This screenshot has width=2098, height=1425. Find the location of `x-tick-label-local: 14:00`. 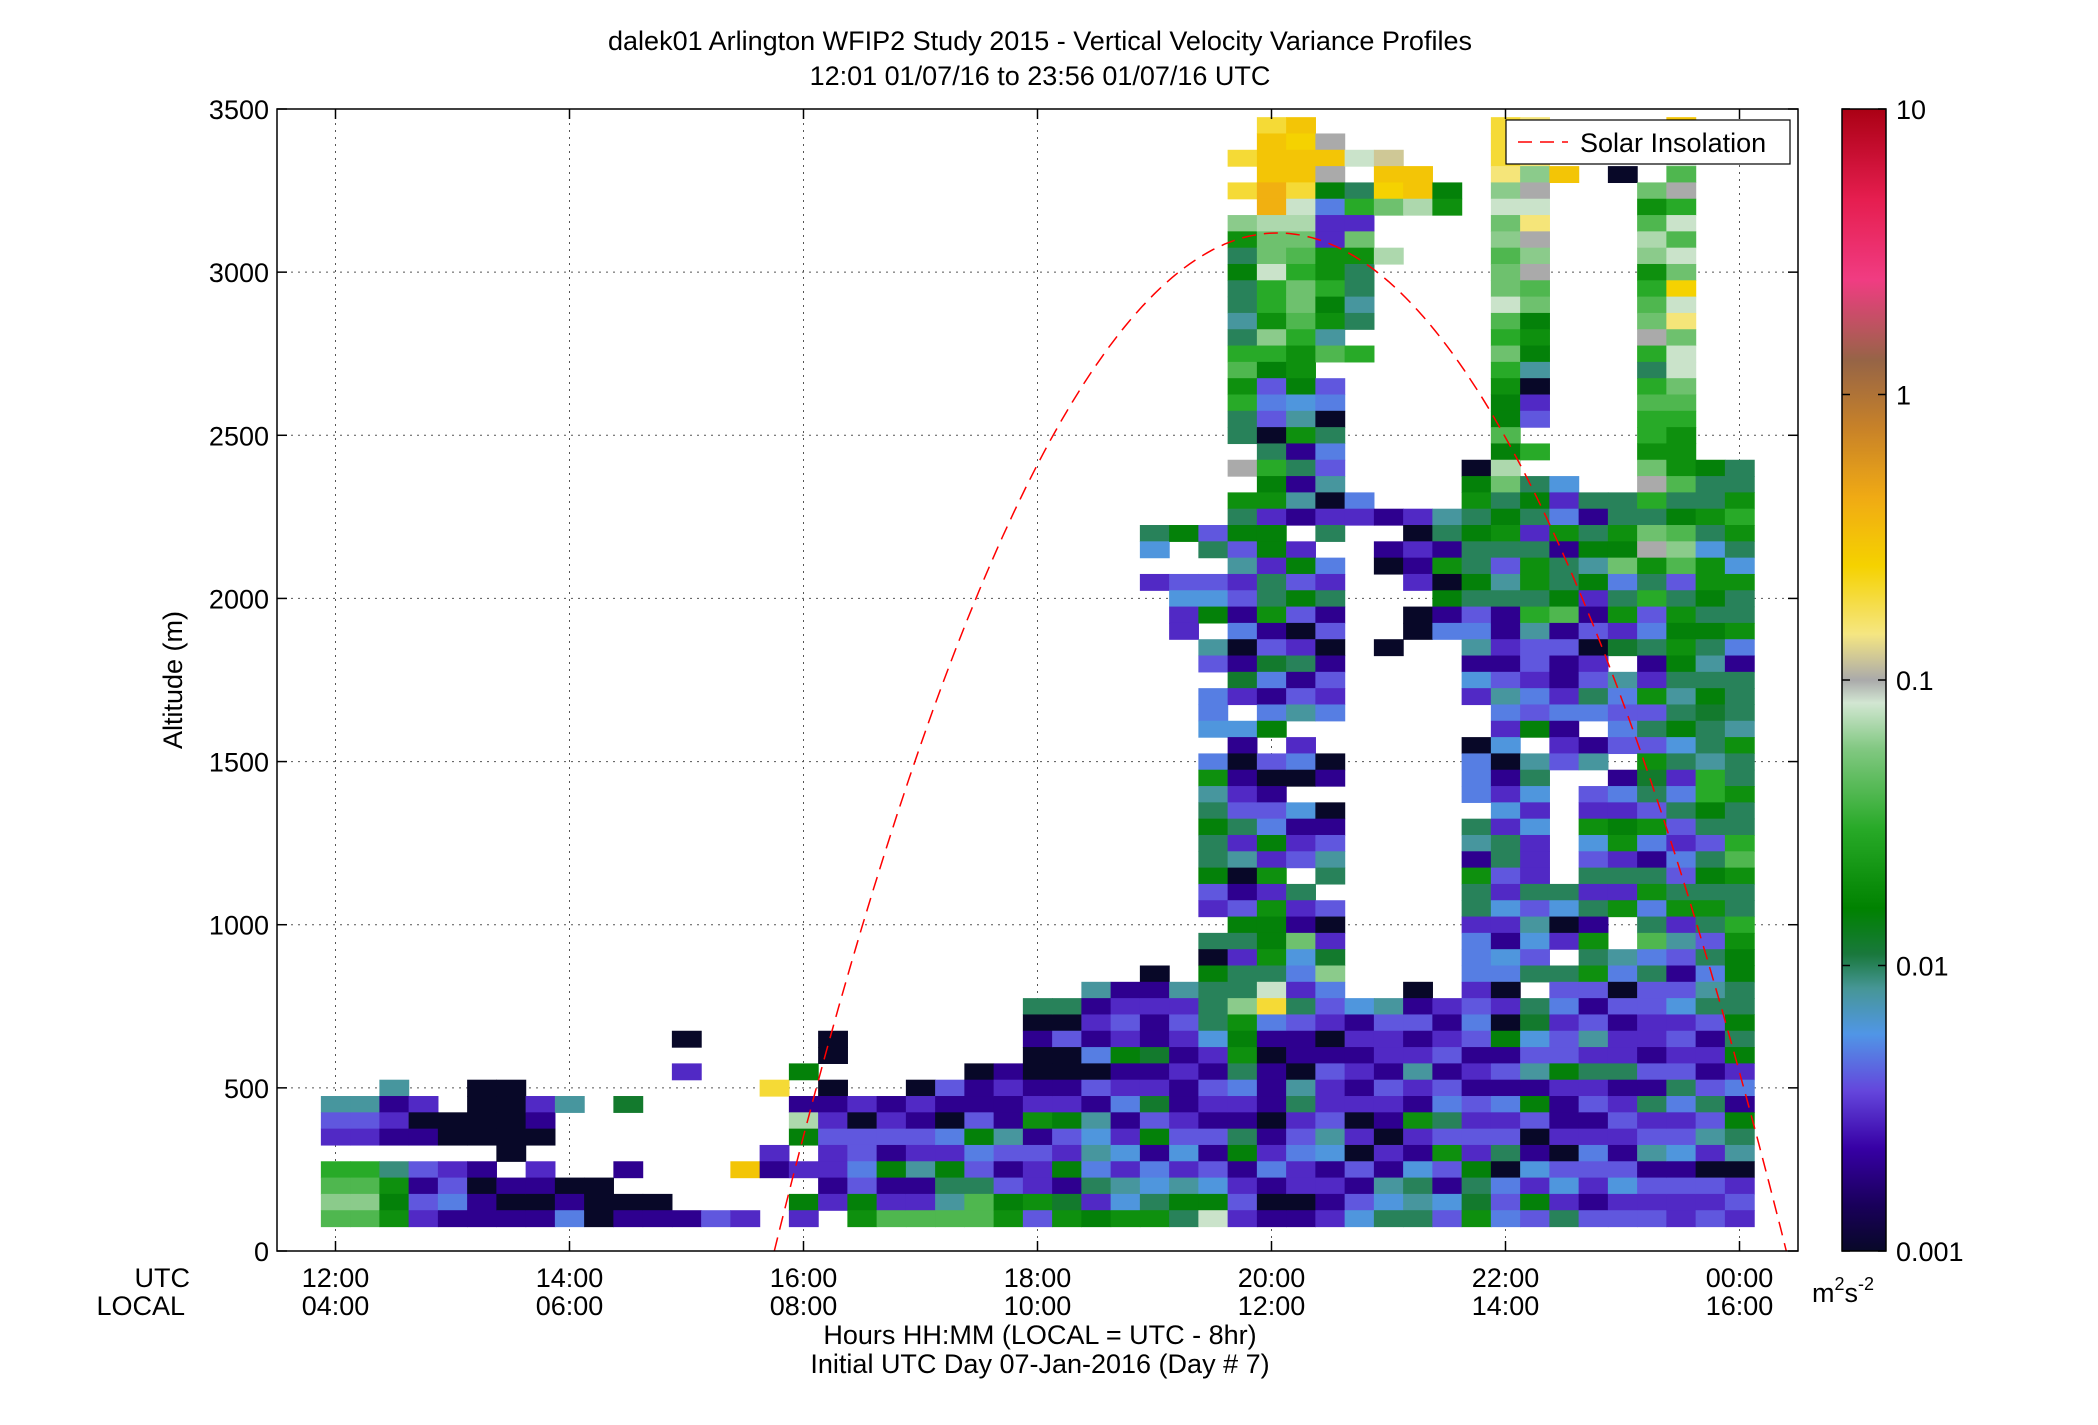

x-tick-label-local: 14:00 is located at coordinates (1506, 1306).